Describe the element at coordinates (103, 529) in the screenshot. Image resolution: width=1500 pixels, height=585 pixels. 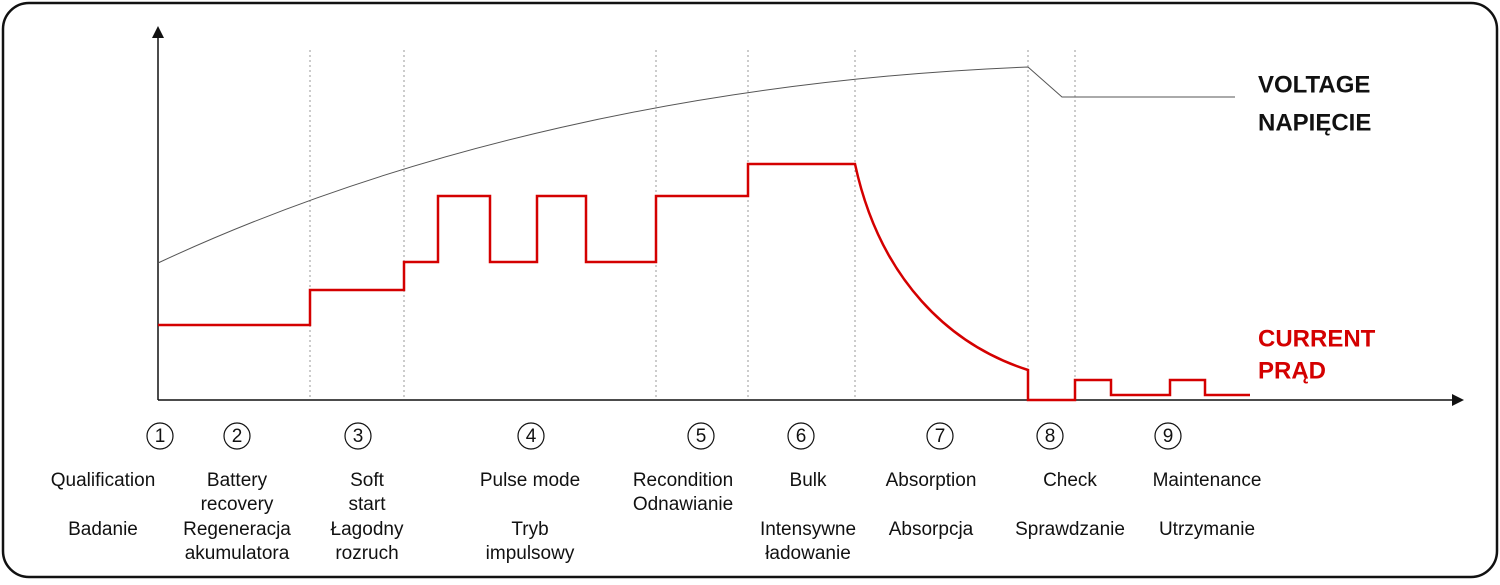
I see `stage-label-pl: Badanie` at that location.